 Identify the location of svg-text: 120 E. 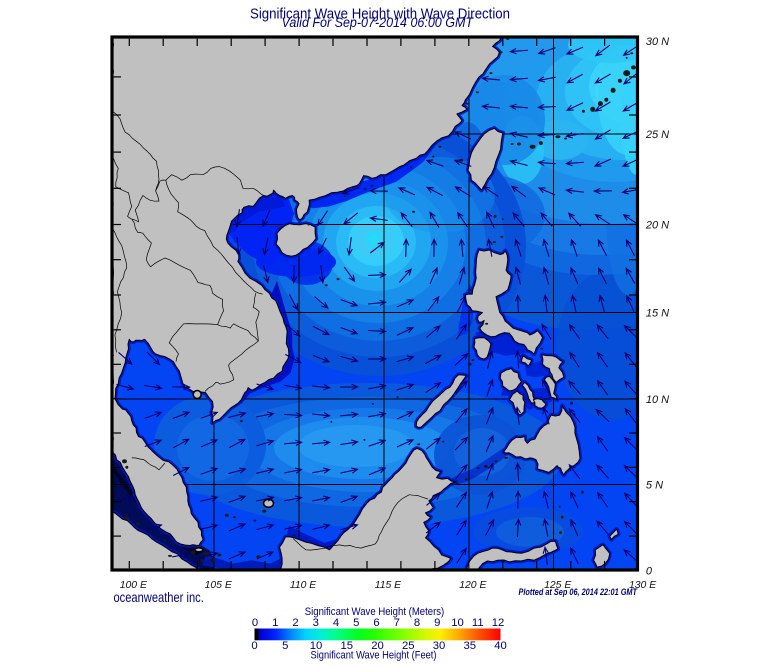
(473, 585).